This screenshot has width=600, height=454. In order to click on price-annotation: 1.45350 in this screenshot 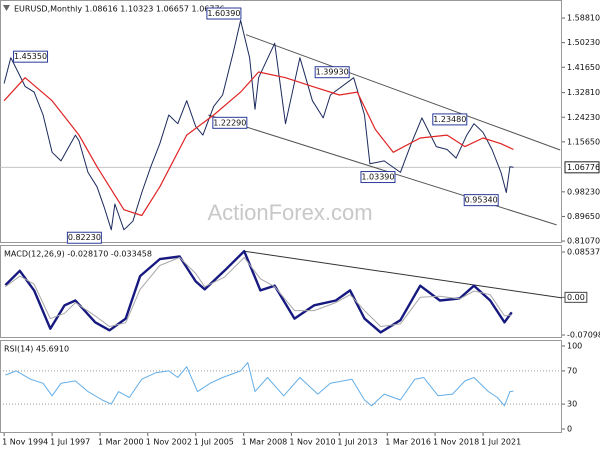, I will do `click(30, 56)`.